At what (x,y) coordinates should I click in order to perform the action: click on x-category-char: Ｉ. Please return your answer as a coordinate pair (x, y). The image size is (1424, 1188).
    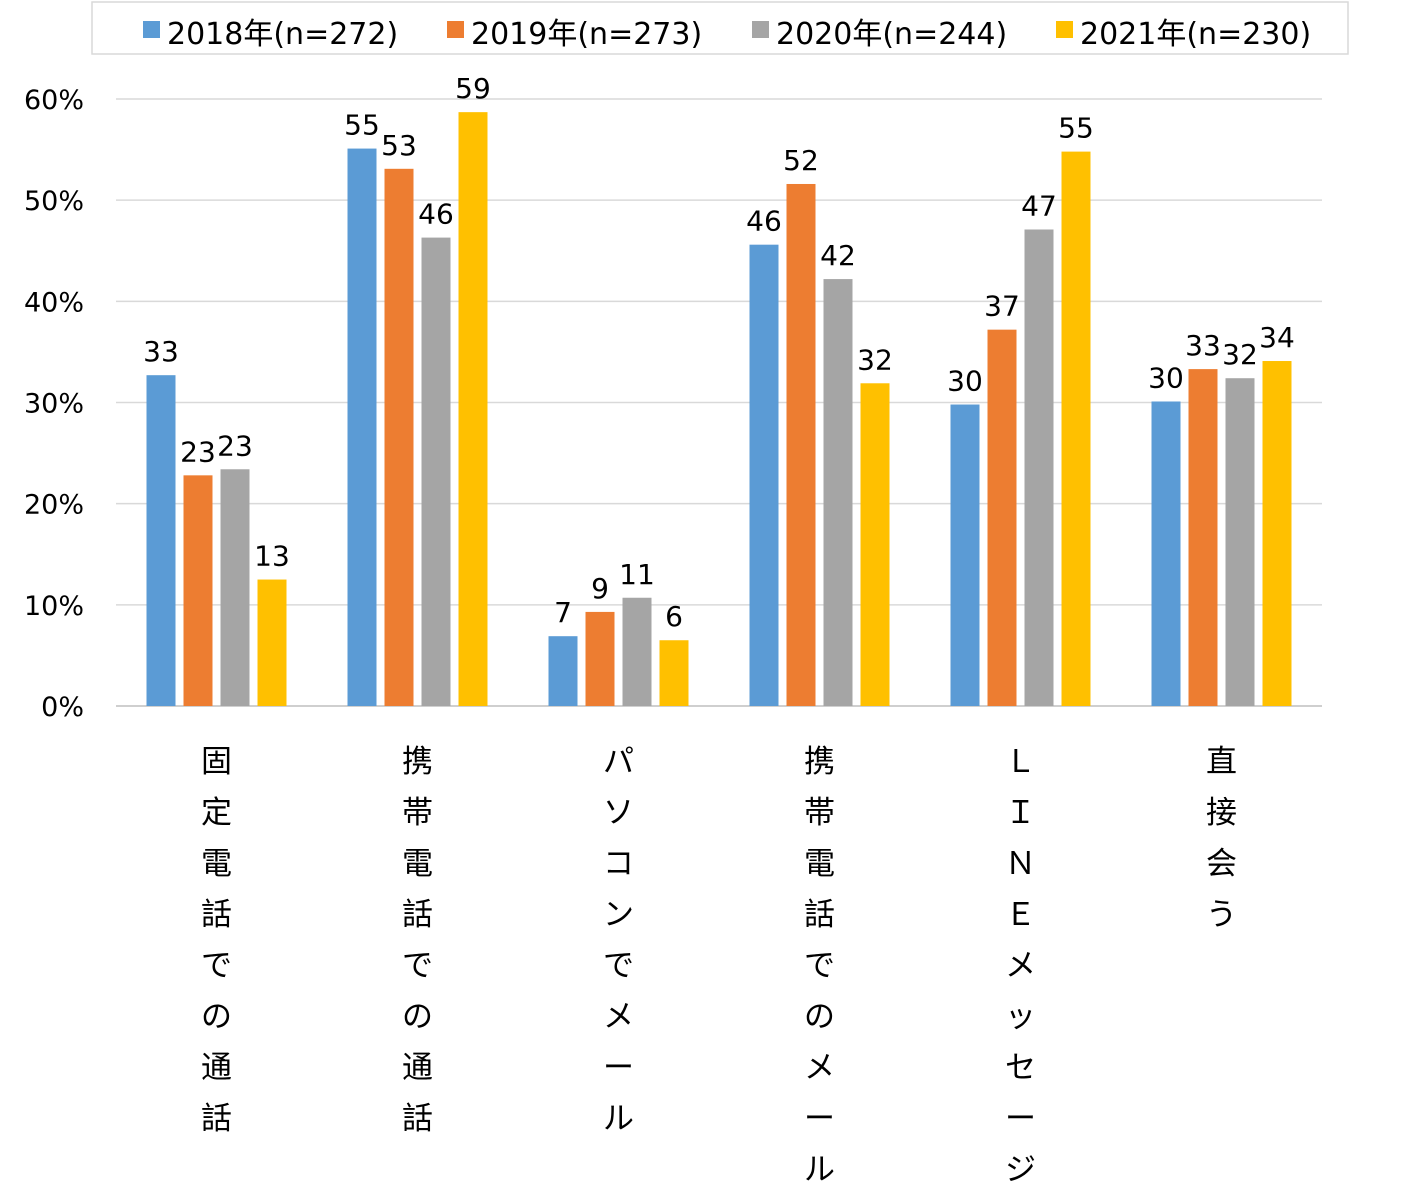
    Looking at the image, I should click on (1020, 813).